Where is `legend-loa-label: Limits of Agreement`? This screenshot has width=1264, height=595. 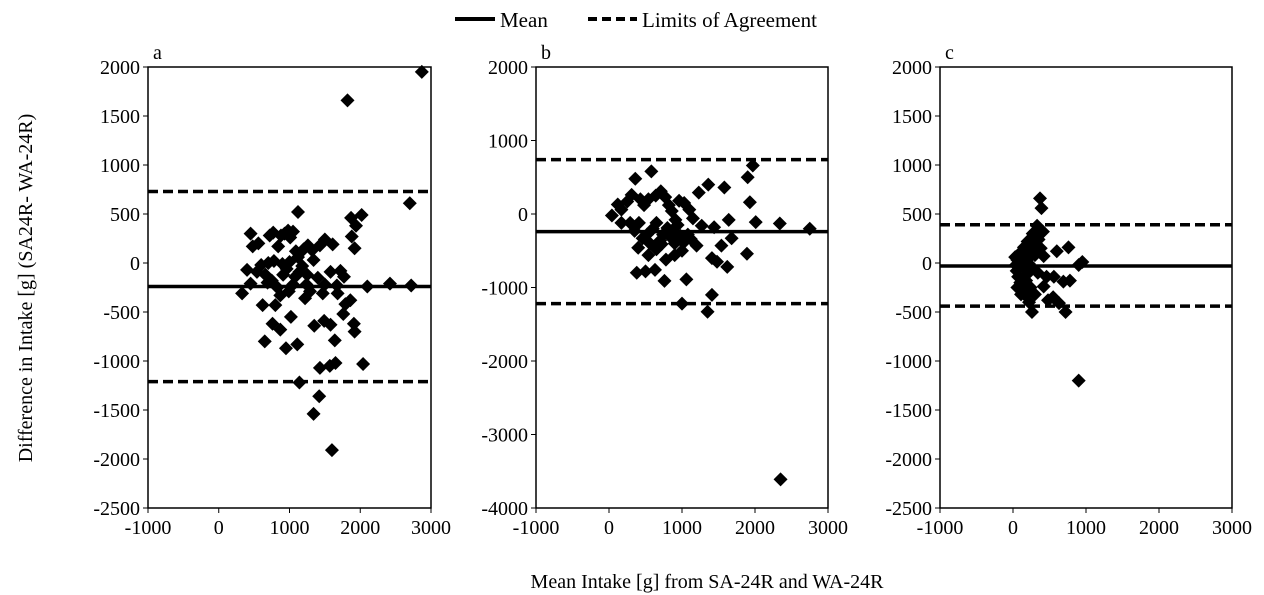 legend-loa-label: Limits of Agreement is located at coordinates (729, 20).